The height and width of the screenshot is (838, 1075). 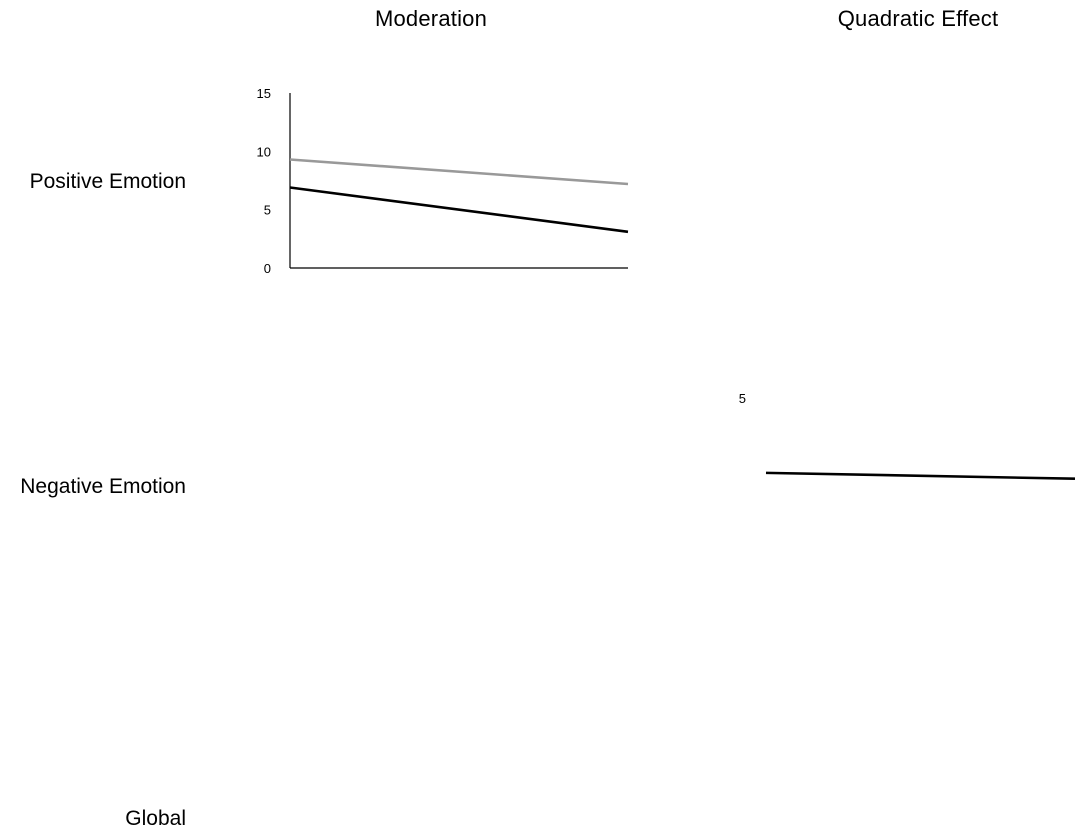 What do you see at coordinates (103, 486) in the screenshot?
I see `row-label-negative-emotion: Negative Emotion` at bounding box center [103, 486].